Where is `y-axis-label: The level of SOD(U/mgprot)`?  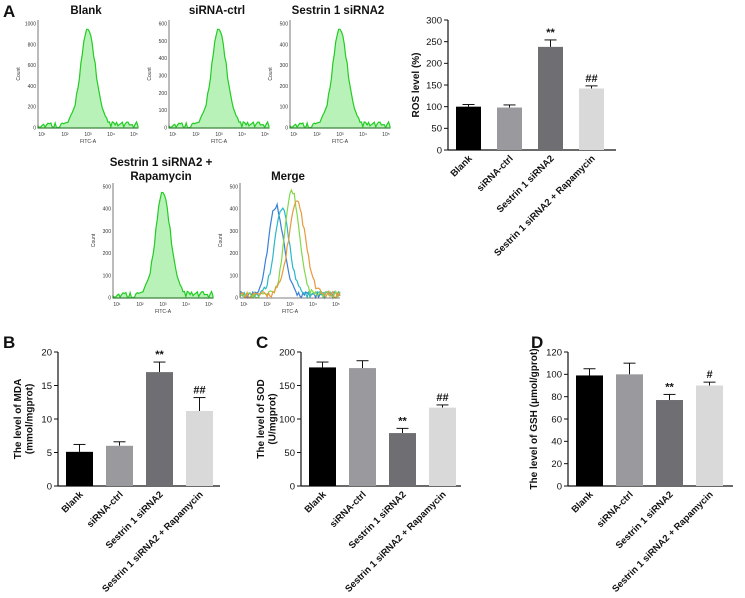 y-axis-label: The level of SOD(U/mgprot) is located at coordinates (267, 418).